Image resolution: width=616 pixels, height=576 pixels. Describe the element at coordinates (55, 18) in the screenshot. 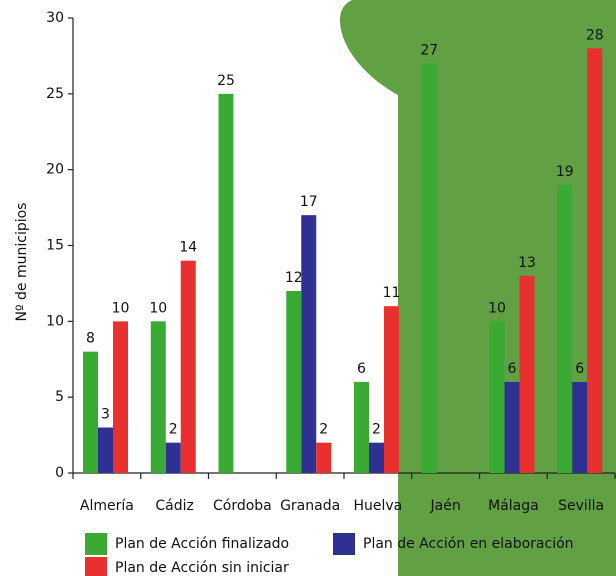

I see `y-tick-label: 30` at that location.